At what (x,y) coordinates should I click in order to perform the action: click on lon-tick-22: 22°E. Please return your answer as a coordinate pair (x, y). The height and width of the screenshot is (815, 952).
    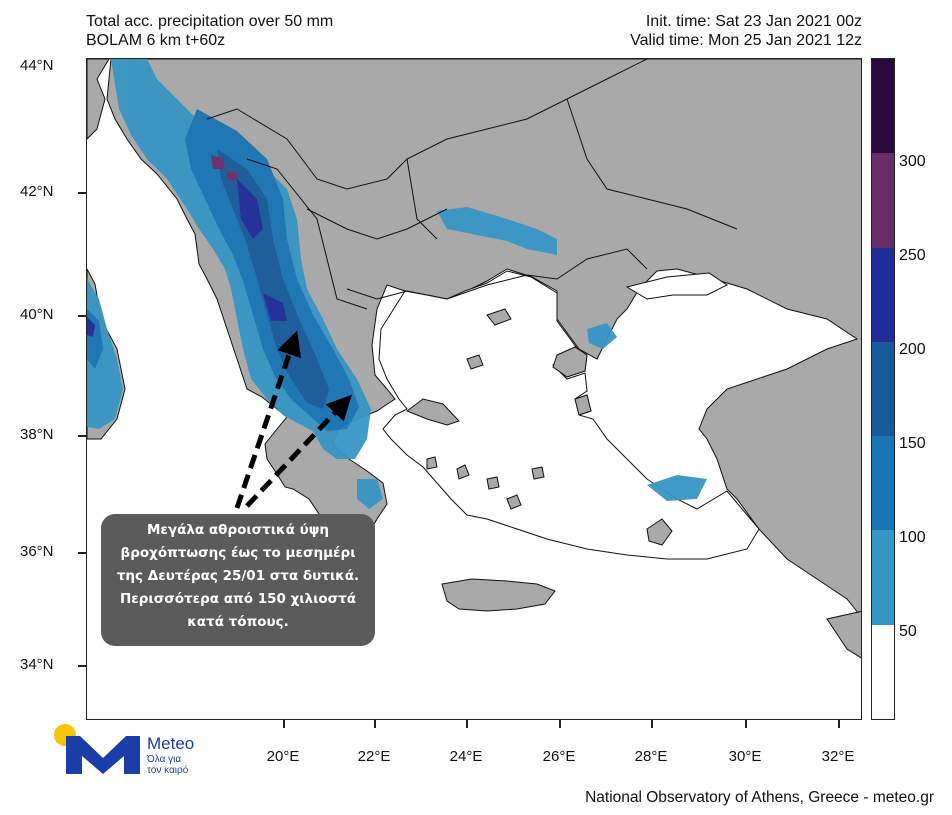
    Looking at the image, I should click on (374, 756).